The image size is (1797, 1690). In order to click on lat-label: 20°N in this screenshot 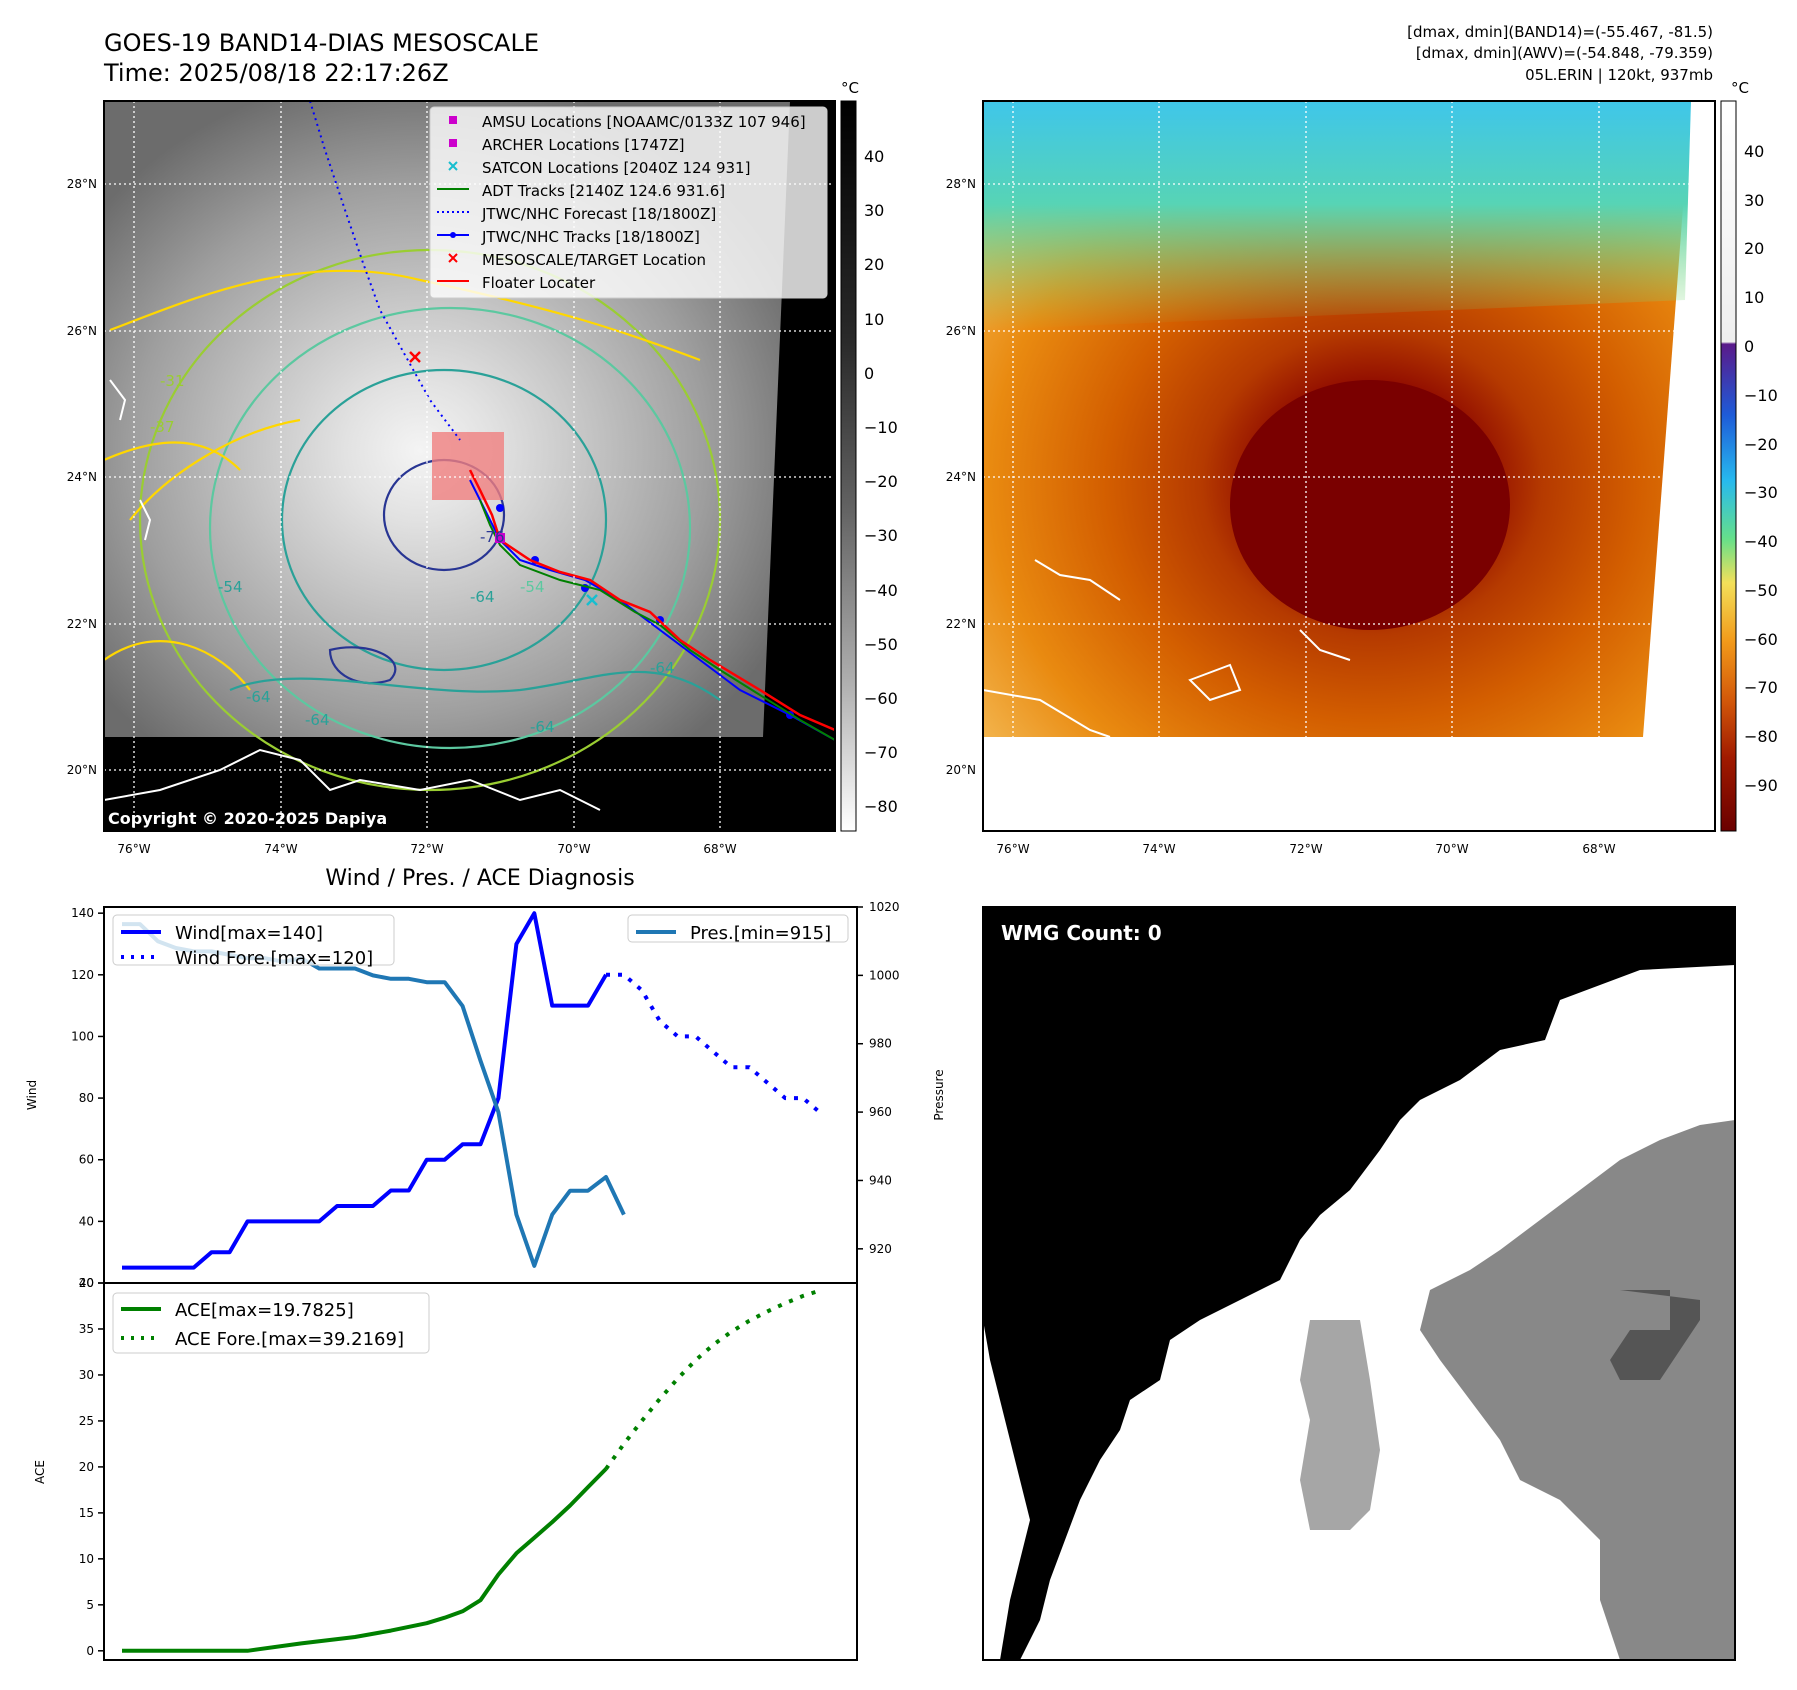, I will do `click(961, 770)`.